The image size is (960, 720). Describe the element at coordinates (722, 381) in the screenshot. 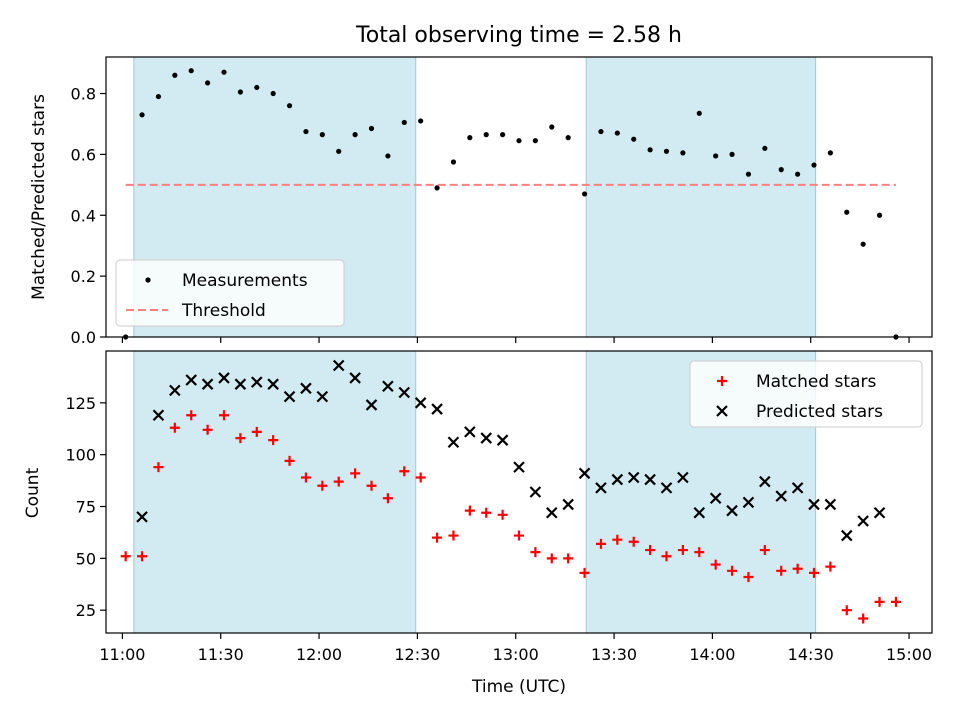

I see `legend-plus-swatch` at that location.